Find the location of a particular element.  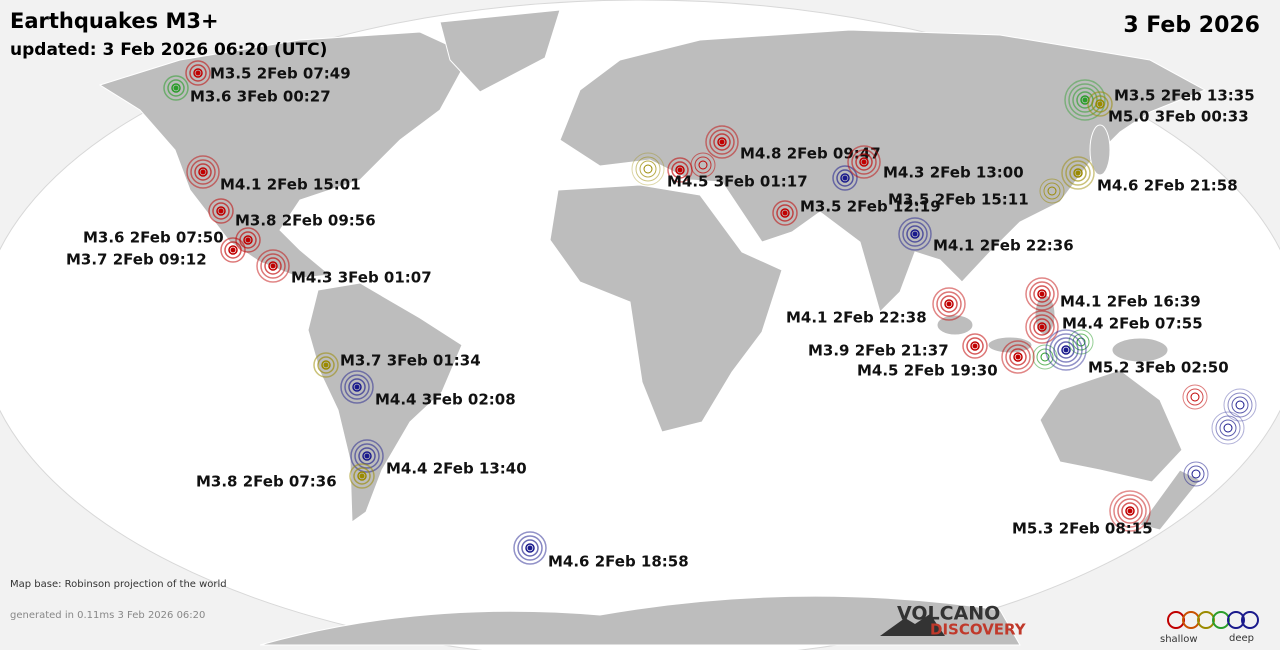

generated: generated in 0.11ms 3 Feb 2026 06:20 is located at coordinates (107, 615).